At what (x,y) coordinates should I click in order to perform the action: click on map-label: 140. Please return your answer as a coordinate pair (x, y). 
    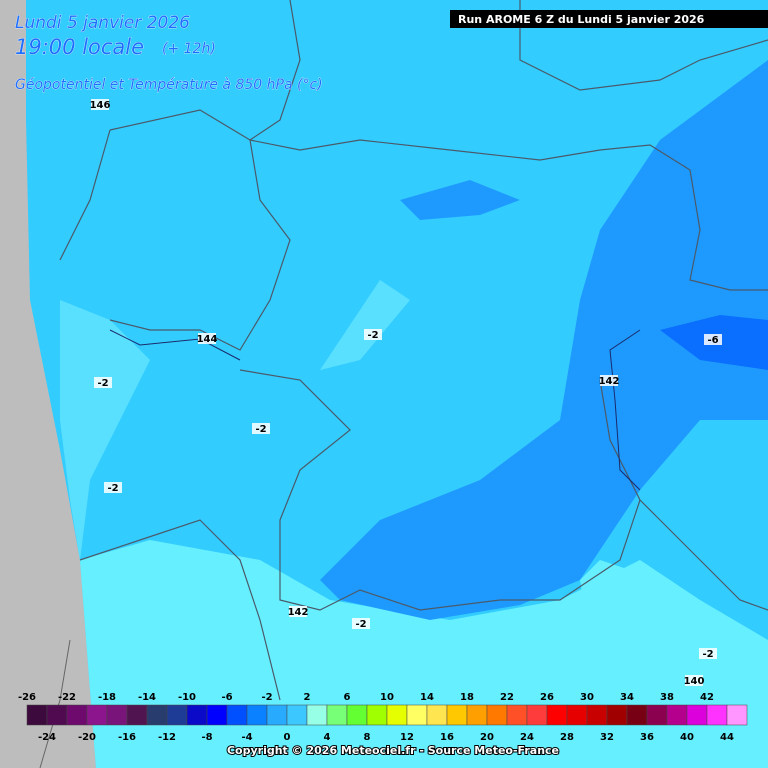
    Looking at the image, I should click on (694, 681).